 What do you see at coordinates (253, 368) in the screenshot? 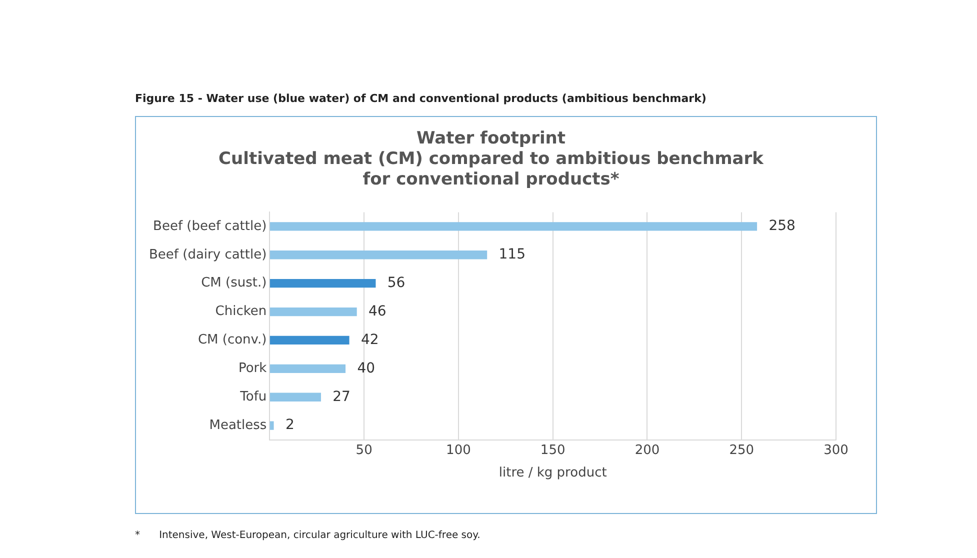
I see `y-tick-label: Pork` at bounding box center [253, 368].